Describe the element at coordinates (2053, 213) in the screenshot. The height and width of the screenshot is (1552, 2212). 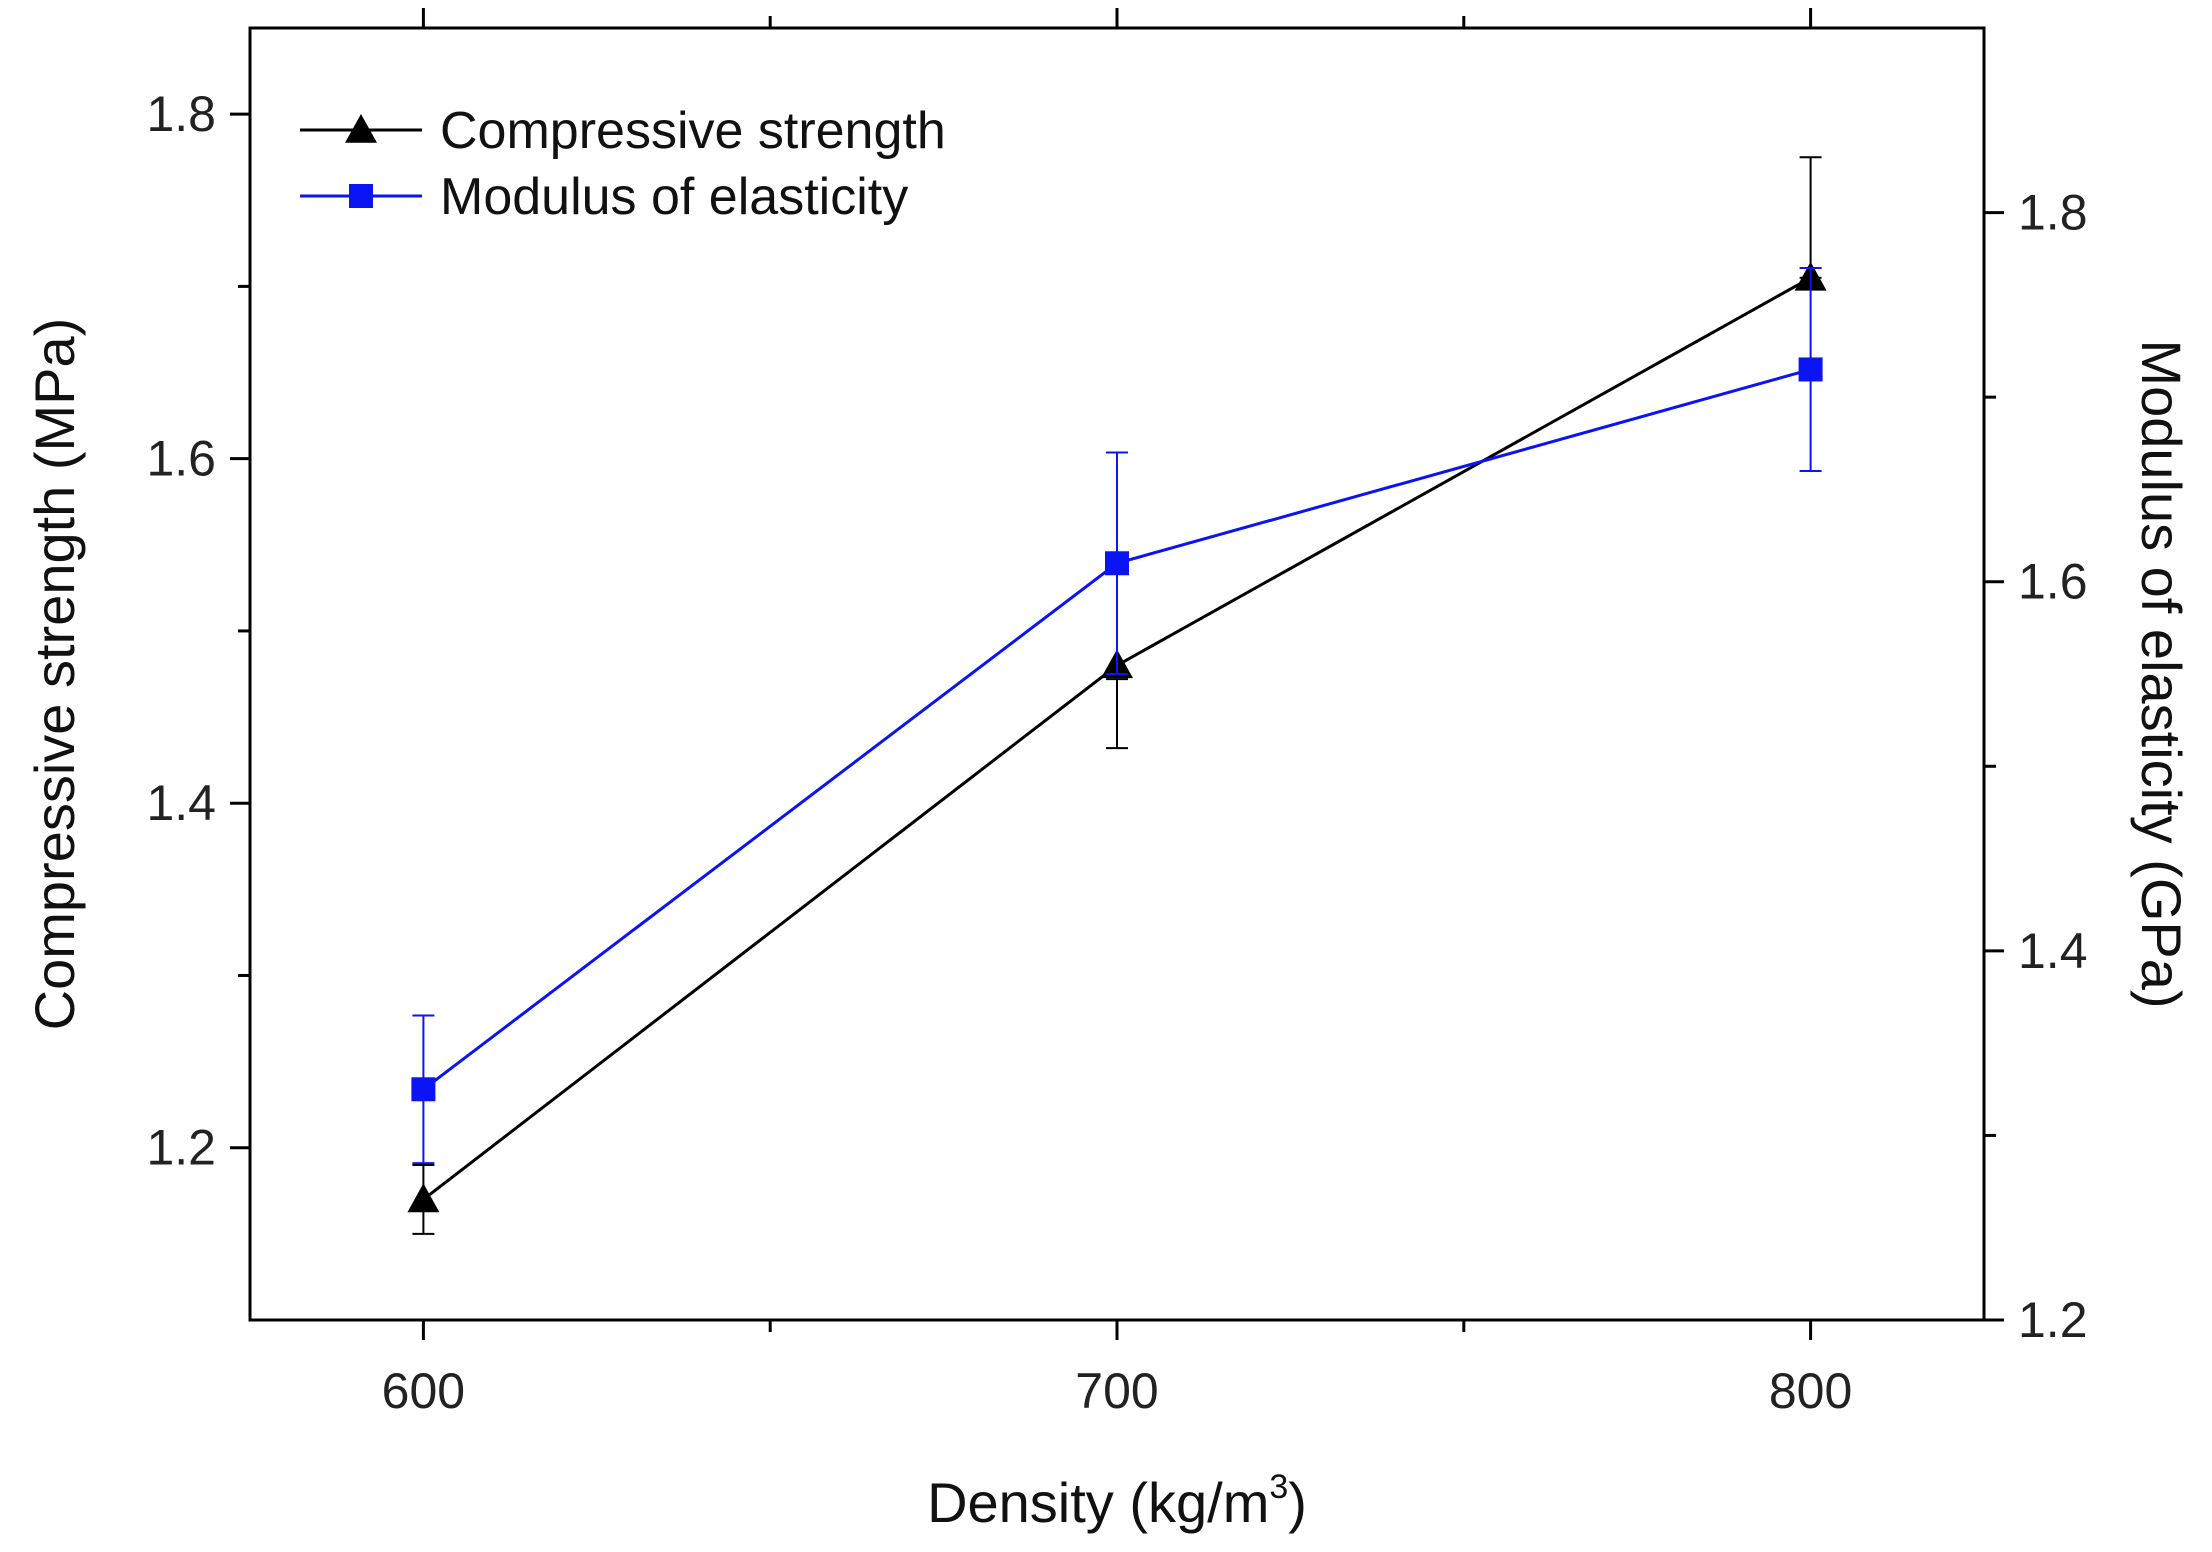
I see `y-right-tick-label: 1.8` at that location.